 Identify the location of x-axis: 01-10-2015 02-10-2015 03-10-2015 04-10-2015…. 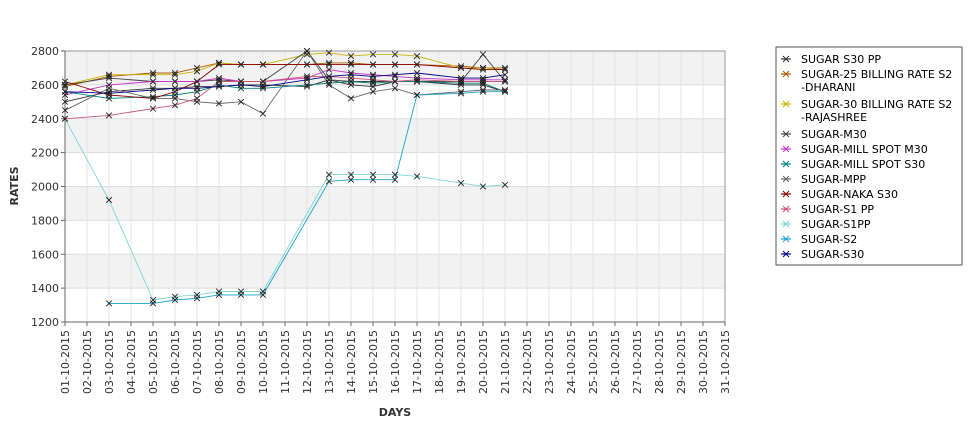
(395, 357).